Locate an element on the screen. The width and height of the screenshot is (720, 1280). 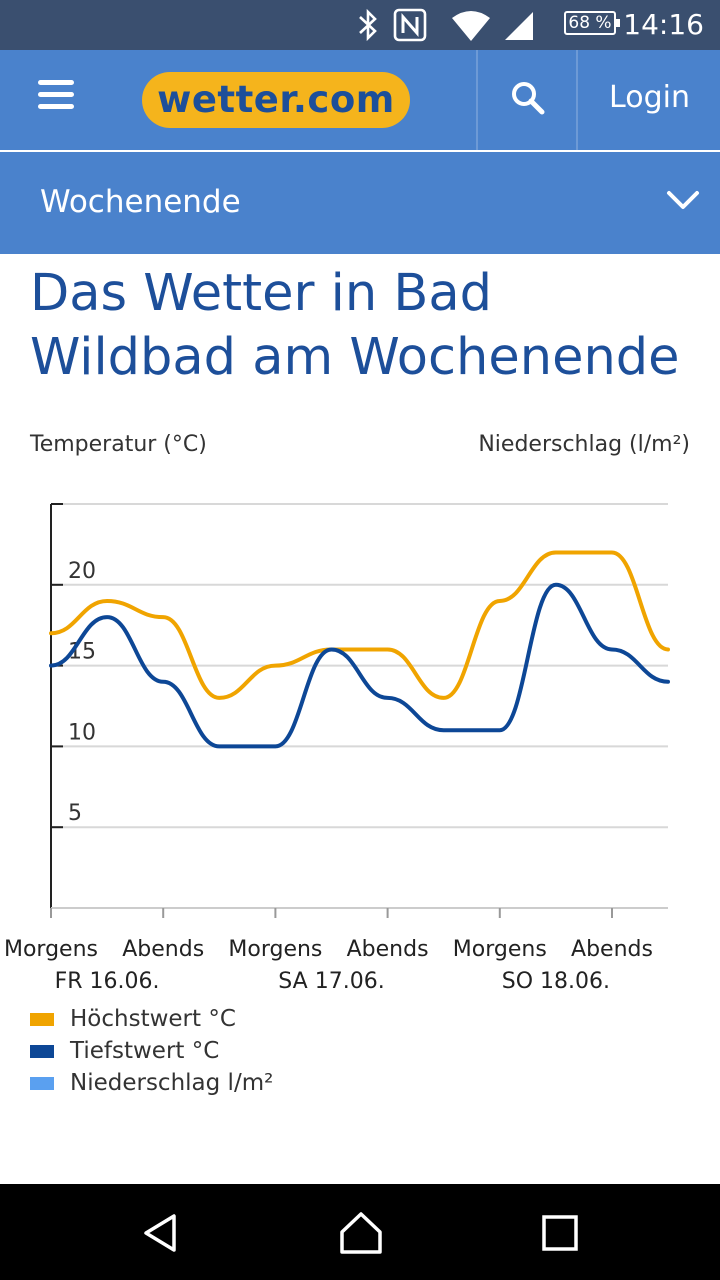
hamburger-menu-icon is located at coordinates (56, 96).